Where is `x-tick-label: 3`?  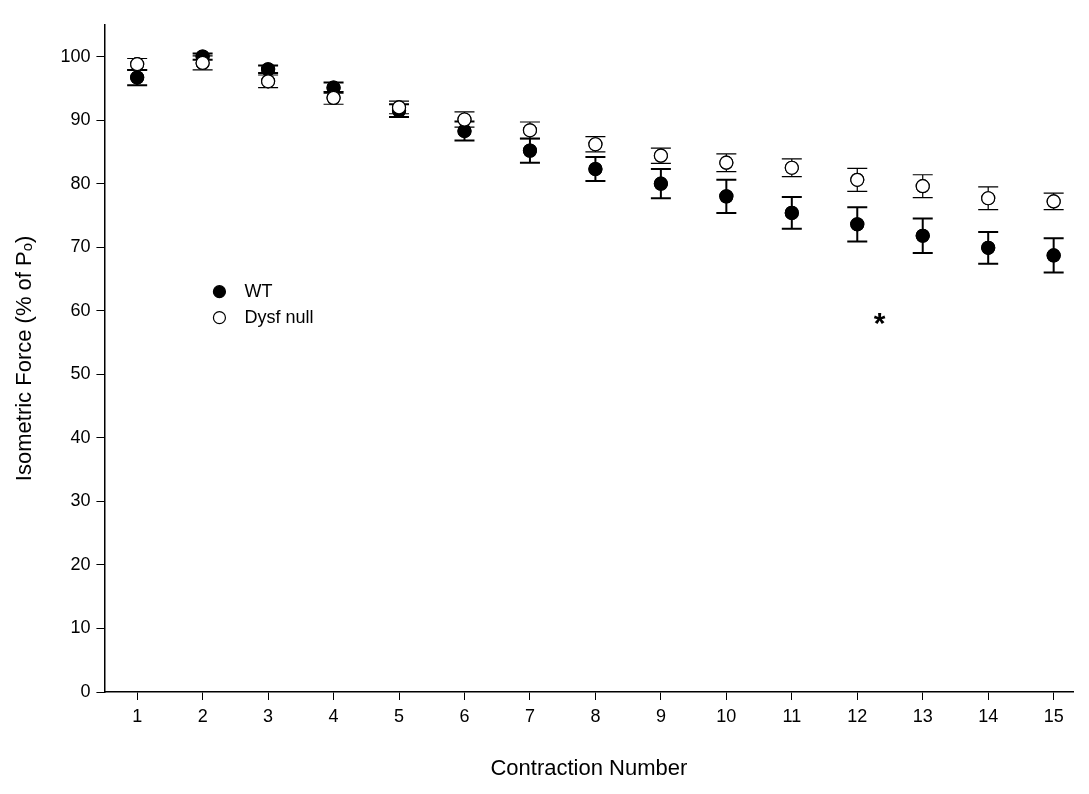 x-tick-label: 3 is located at coordinates (268, 715).